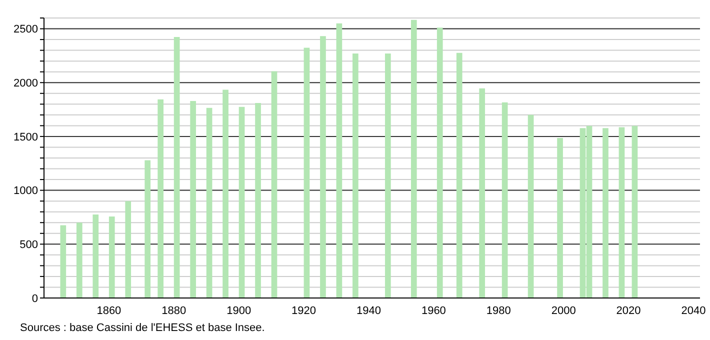  What do you see at coordinates (174, 310) in the screenshot?
I see `x-tick-label: 1880` at bounding box center [174, 310].